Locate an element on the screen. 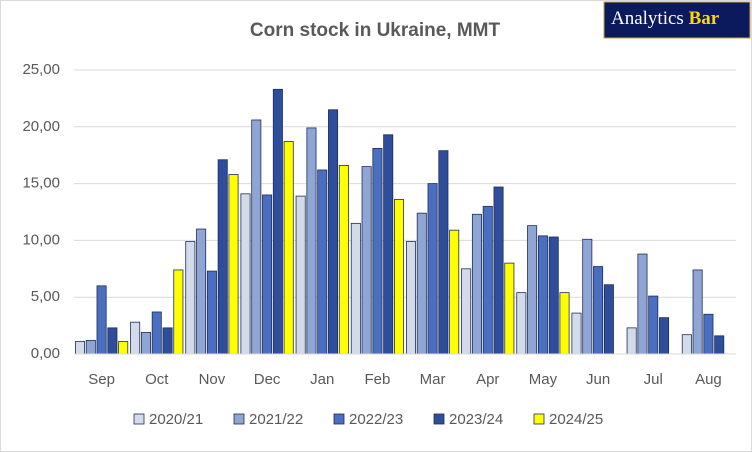  legend-label: 2024/25 is located at coordinates (576, 419).